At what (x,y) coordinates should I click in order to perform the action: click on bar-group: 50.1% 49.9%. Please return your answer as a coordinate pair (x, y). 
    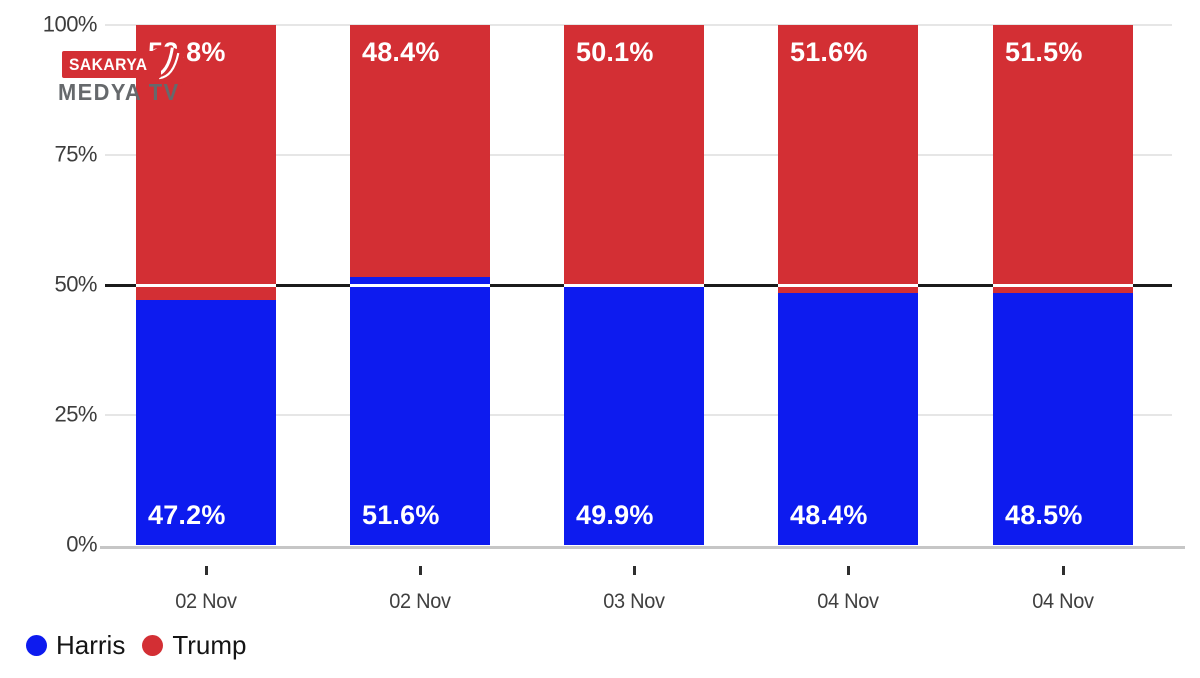
    Looking at the image, I should click on (634, 285).